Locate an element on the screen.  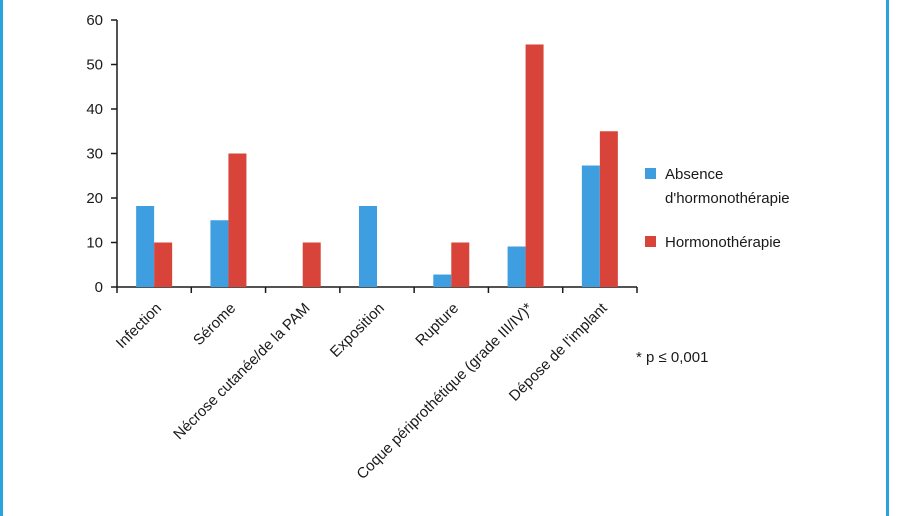
y-axis: 0 10 20 30 40 50 60 is located at coordinates (102, 154).